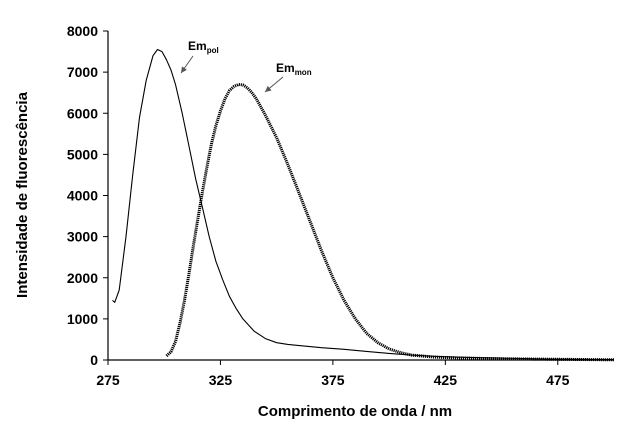 This screenshot has width=640, height=444. What do you see at coordinates (446, 380) in the screenshot?
I see `x-tick-label: 425` at bounding box center [446, 380].